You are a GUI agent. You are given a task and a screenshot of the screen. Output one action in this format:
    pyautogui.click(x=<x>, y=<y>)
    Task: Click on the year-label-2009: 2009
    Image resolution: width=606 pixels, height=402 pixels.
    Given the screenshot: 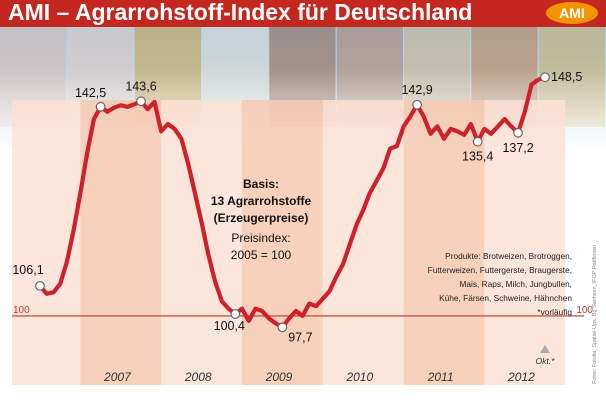 What is the action you would take?
    pyautogui.click(x=279, y=377)
    